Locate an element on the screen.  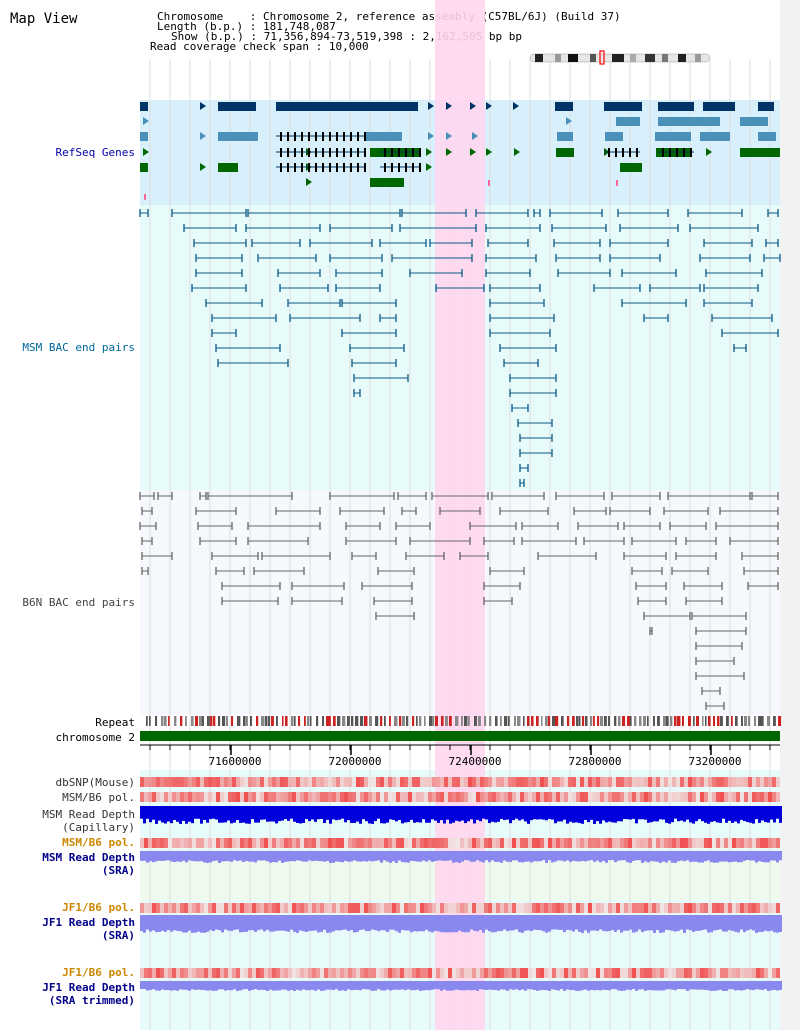
ideogram-band is located at coordinates (698, 58).